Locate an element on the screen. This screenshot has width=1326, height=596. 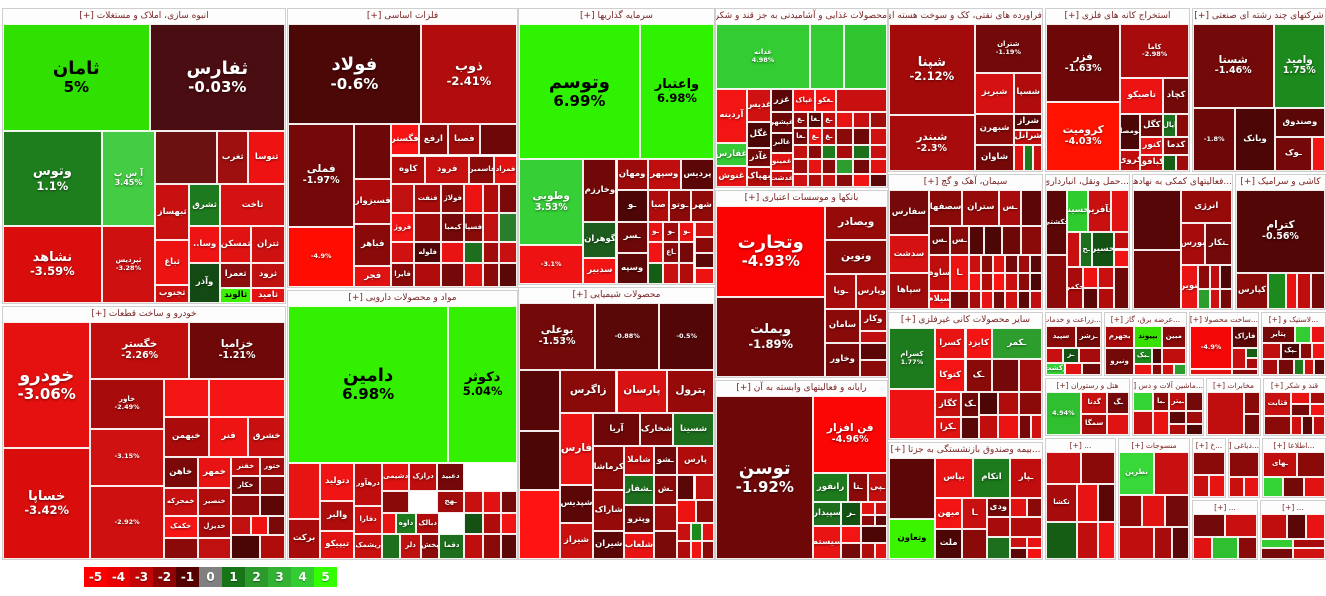
tile-شتران: شتران -1.19% is located at coordinates (1008, 48).